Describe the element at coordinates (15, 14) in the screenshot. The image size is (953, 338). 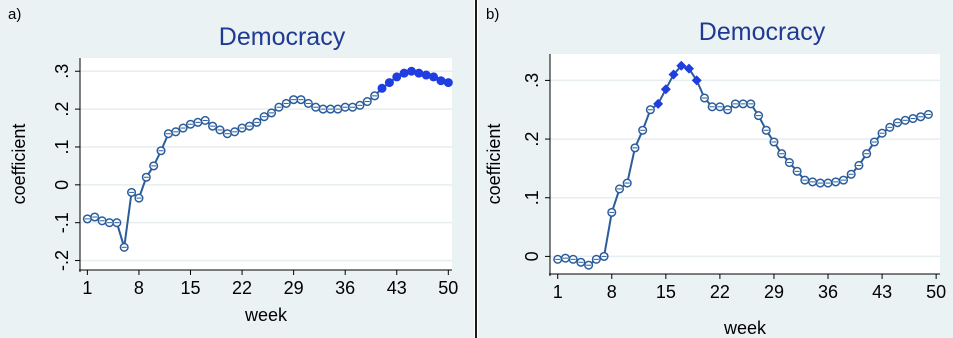
I see `panel-label-a: a)` at that location.